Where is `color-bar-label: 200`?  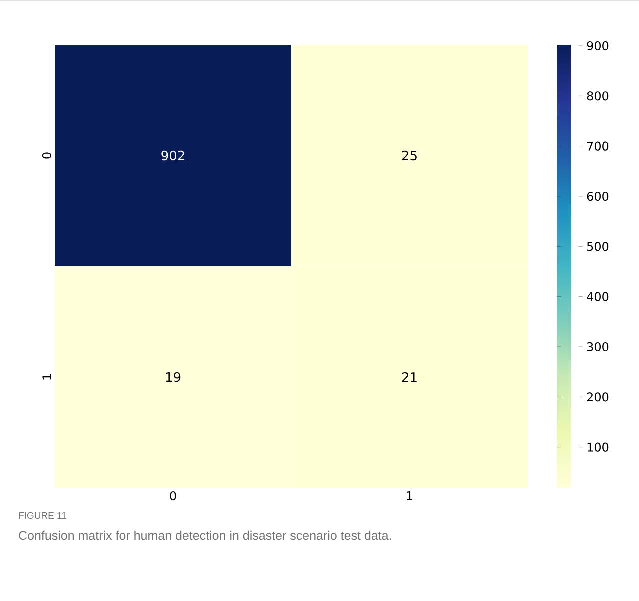 color-bar-label: 200 is located at coordinates (598, 397).